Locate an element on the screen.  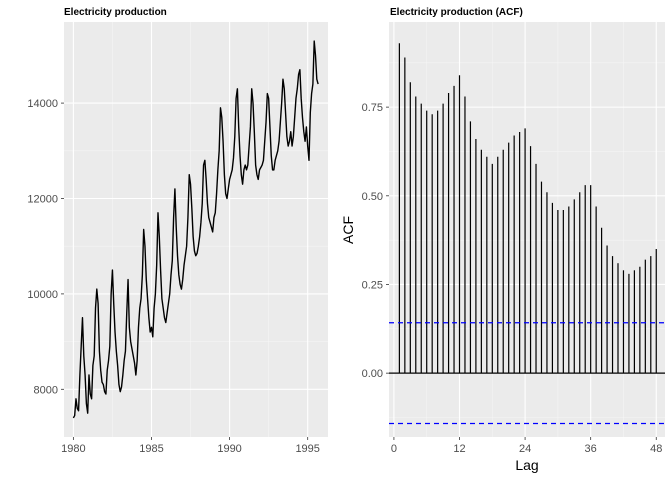
x-tick-label: 24 is located at coordinates (525, 449).